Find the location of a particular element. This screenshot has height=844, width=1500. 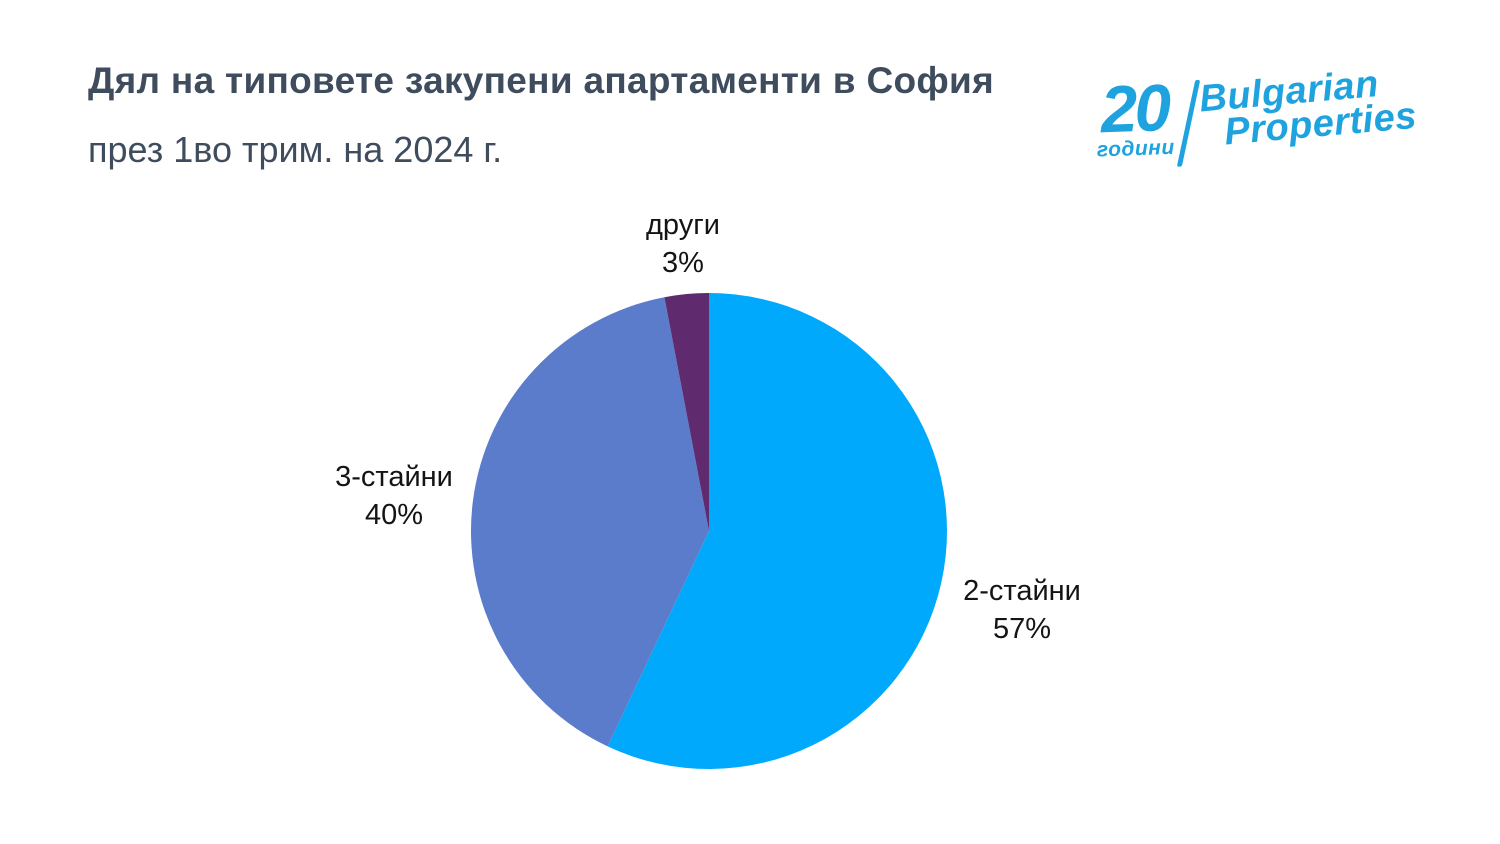

pie-slice-3-стайни is located at coordinates (590, 522).